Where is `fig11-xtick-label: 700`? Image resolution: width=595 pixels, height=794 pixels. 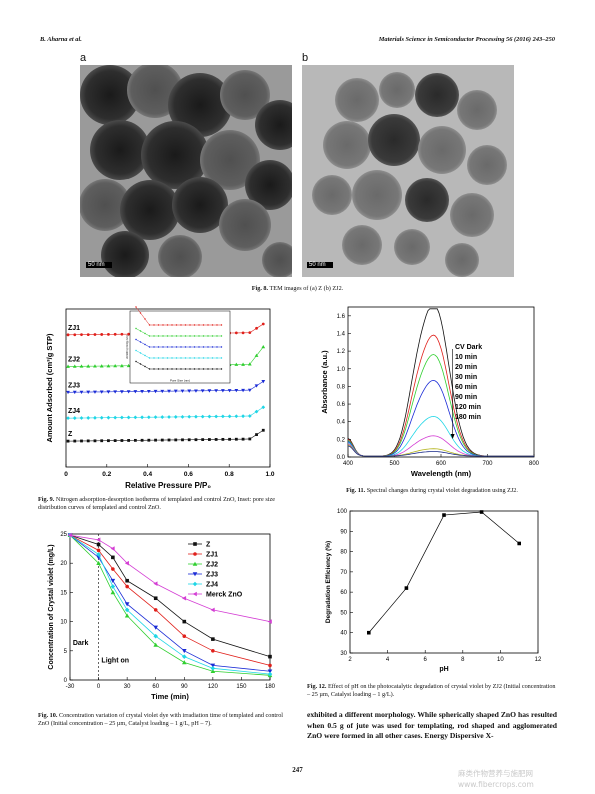 fig11-xtick-label: 700 is located at coordinates (487, 464).